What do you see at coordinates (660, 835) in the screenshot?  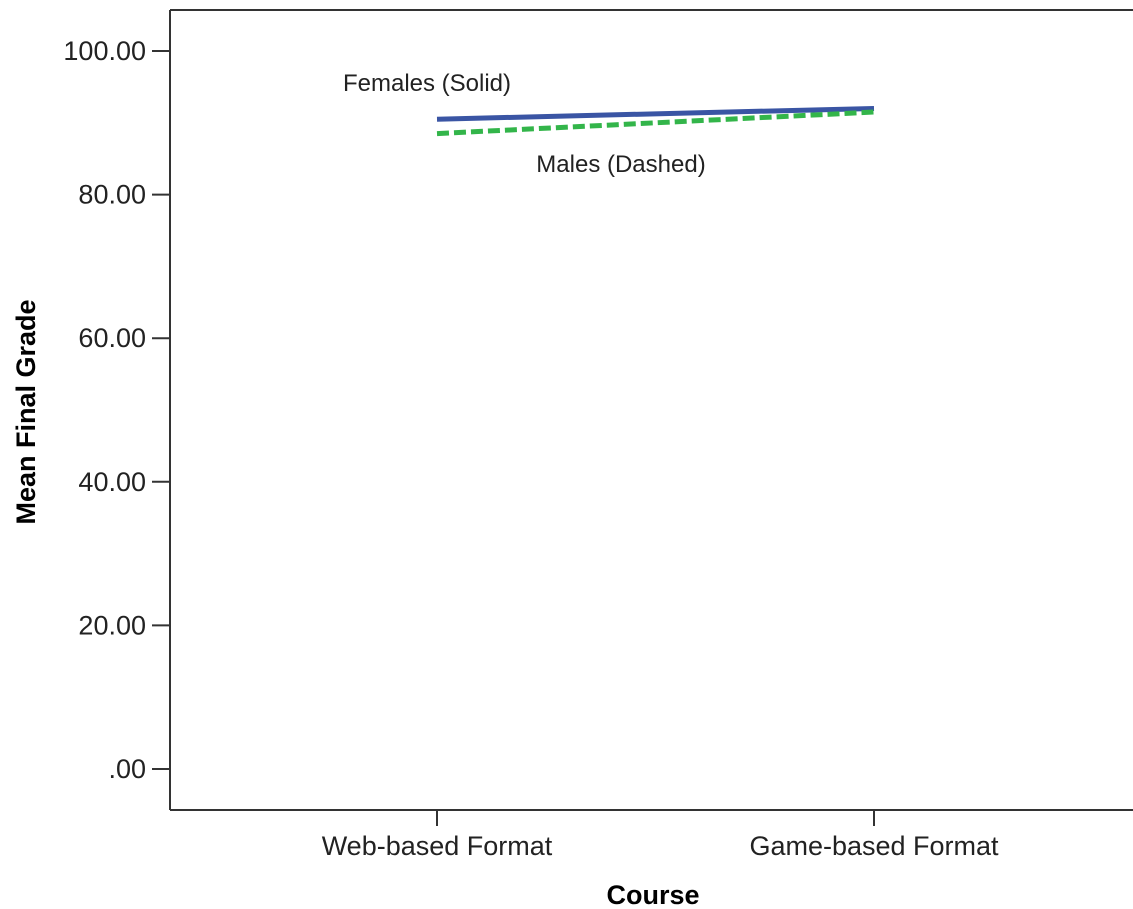 I see `x-axis: Web-based Format Game-based Format` at bounding box center [660, 835].